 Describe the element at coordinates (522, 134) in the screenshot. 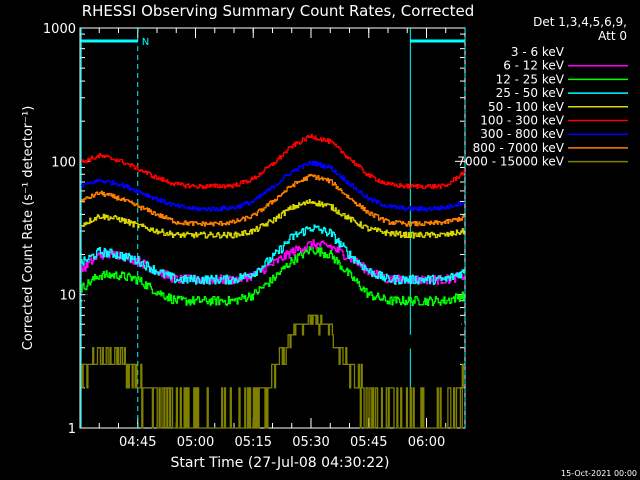

I see `legend-label: 300 - 800 keV` at that location.